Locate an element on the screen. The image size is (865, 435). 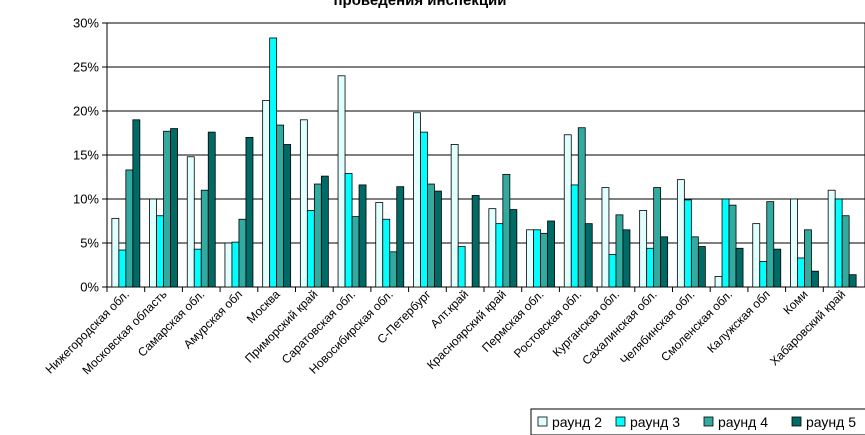
y-tick-label: 15% is located at coordinates (86, 155).